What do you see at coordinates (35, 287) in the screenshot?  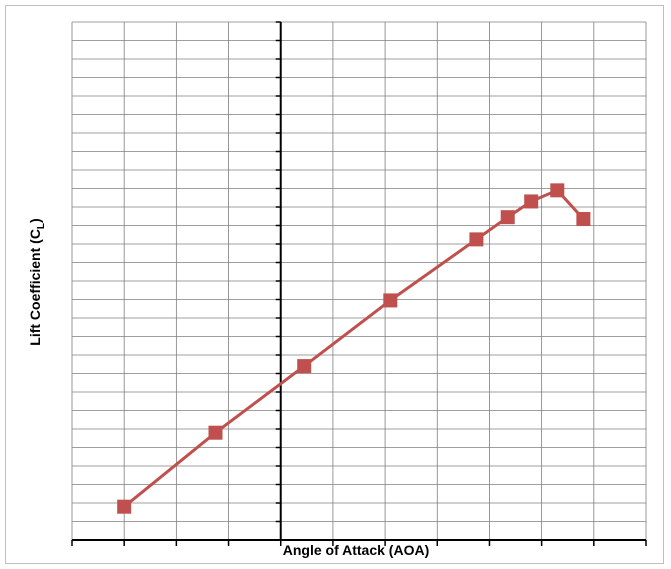 I see `y-axis-title-main: Lift Coefficient (C` at bounding box center [35, 287].